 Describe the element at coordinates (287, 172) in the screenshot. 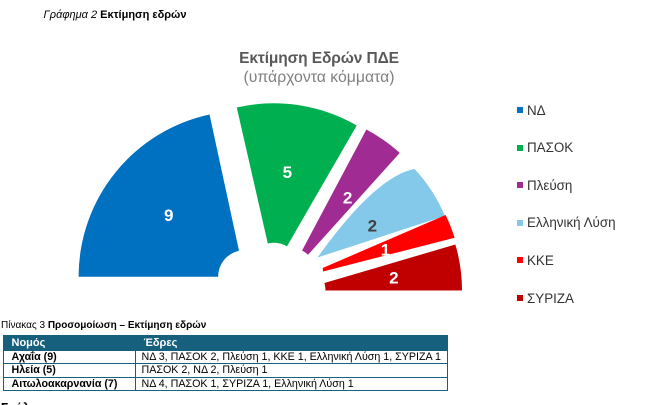

I see `svg-text: 5` at that location.